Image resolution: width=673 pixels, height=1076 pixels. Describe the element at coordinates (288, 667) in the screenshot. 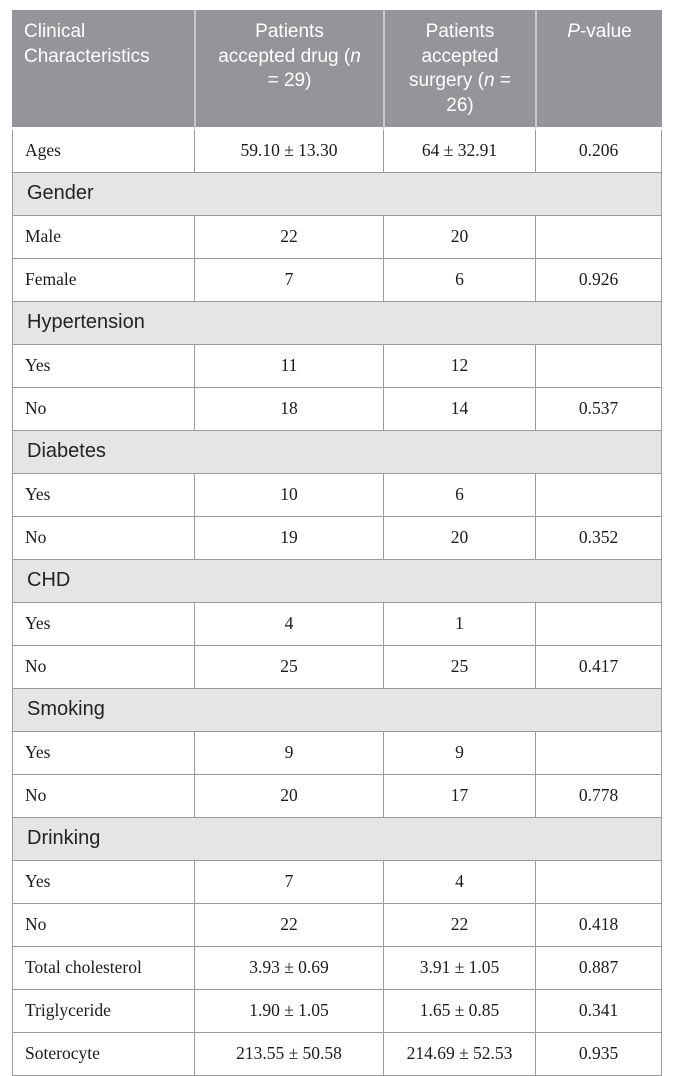

I see `value-drug: 25` at that location.